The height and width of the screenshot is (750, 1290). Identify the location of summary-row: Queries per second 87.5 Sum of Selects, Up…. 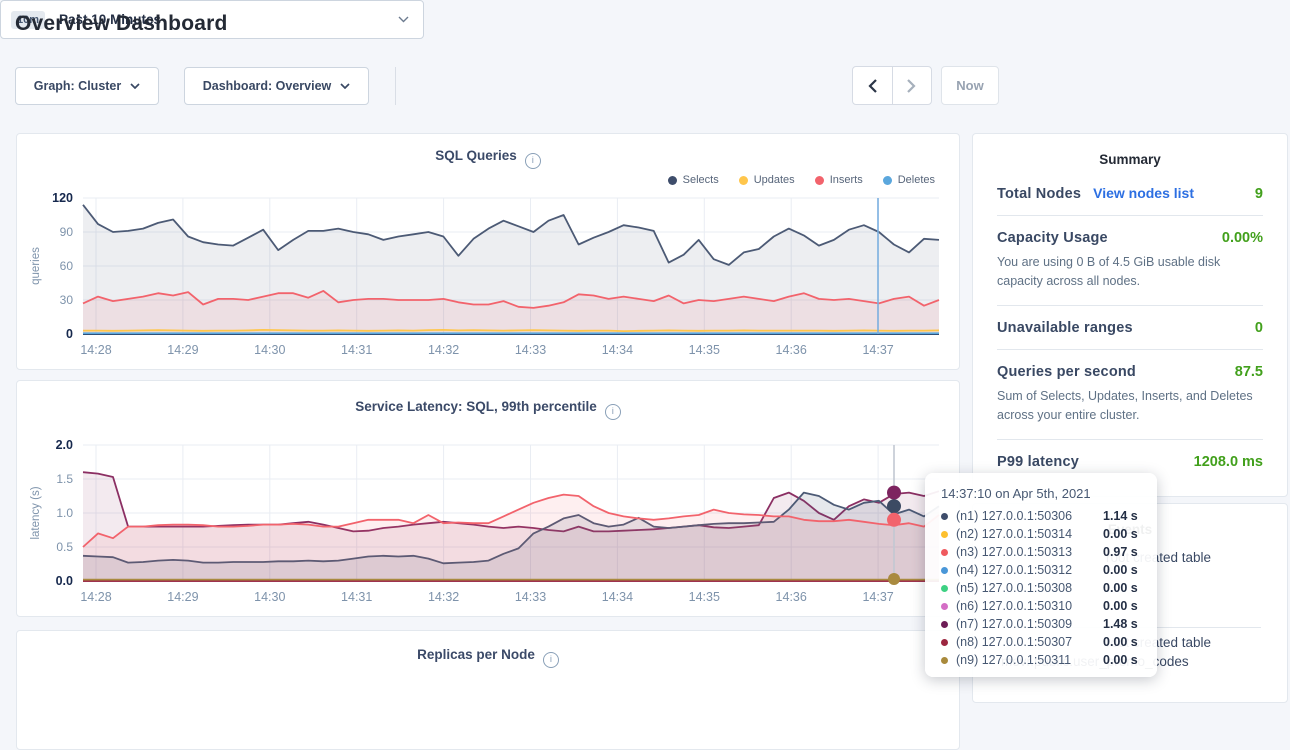
(1130, 393).